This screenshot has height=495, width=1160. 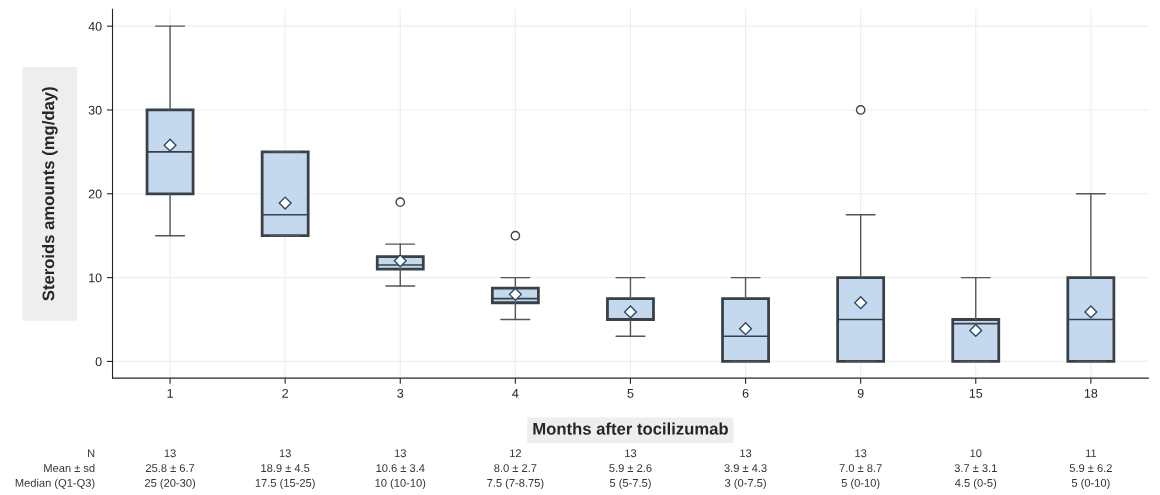 What do you see at coordinates (400, 468) in the screenshot?
I see `text: 10.6 ± 3.4` at bounding box center [400, 468].